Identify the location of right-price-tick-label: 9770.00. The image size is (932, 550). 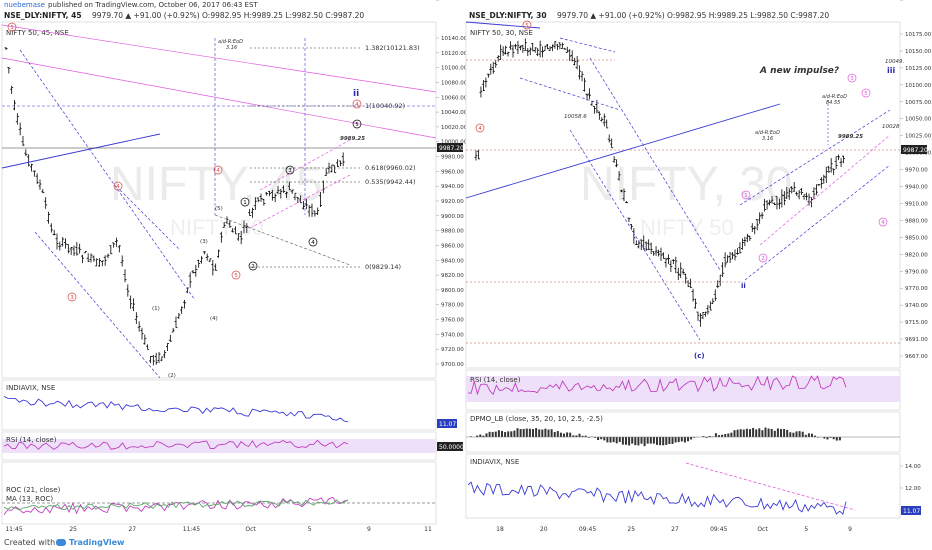
(916, 289).